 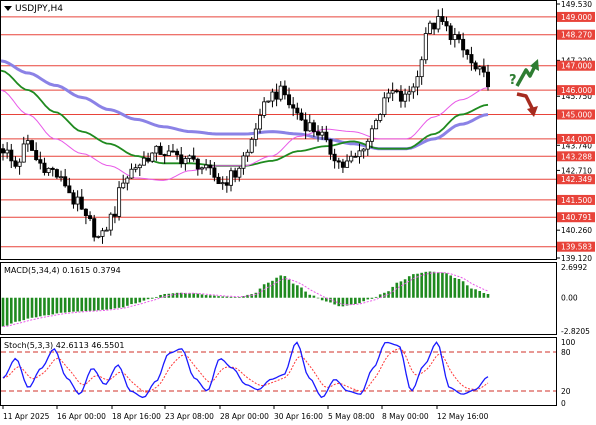 What do you see at coordinates (81, 416) in the screenshot?
I see `time-tick-label: 16 Apr 00:00` at bounding box center [81, 416].